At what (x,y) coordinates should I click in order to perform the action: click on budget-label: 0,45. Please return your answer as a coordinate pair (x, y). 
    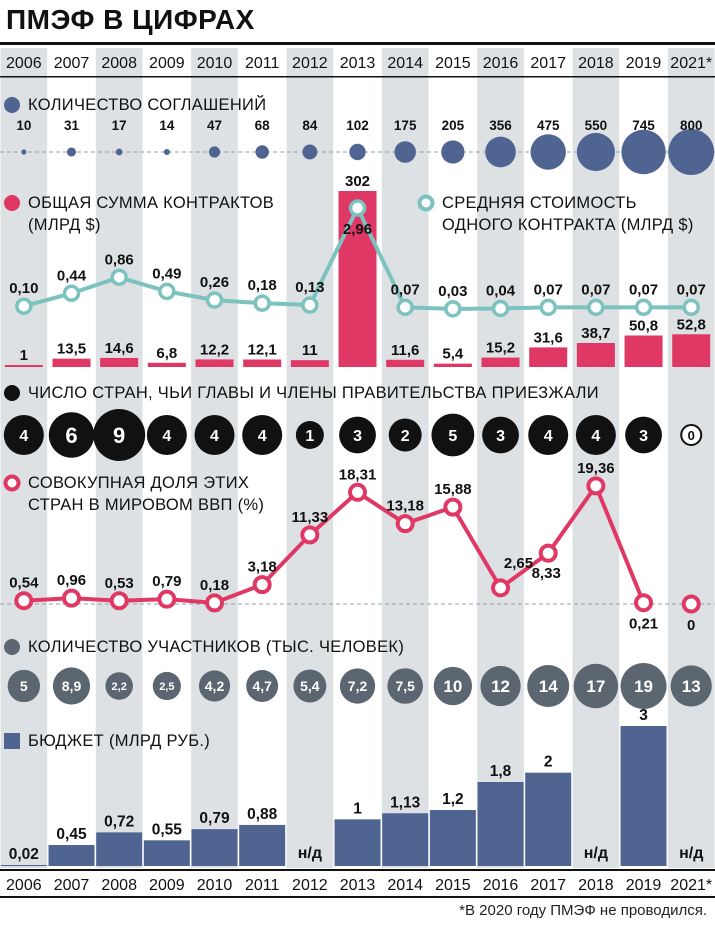
    Looking at the image, I should click on (71, 834).